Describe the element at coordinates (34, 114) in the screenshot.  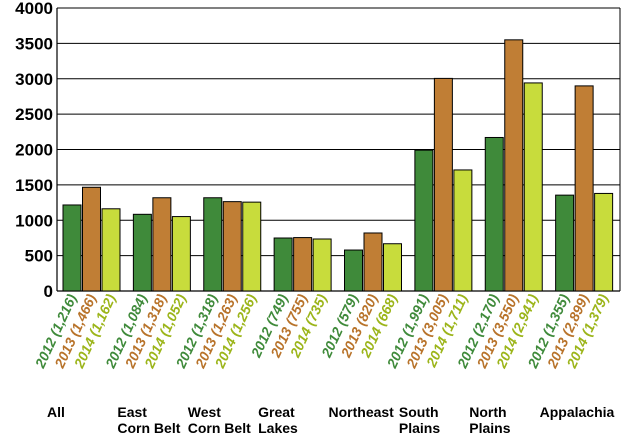
I see `y-tick-label: 2500` at that location.